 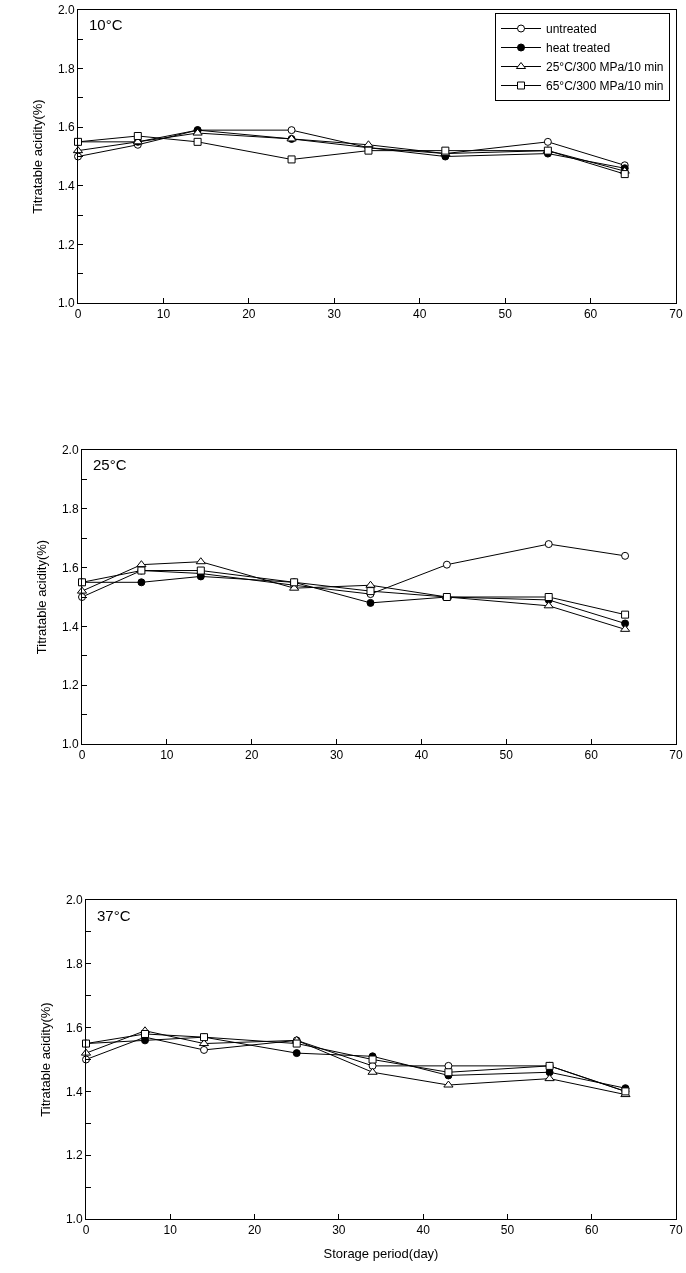 What do you see at coordinates (381, 1253) in the screenshot?
I see `x-axis-title: Storage period(day)` at bounding box center [381, 1253].